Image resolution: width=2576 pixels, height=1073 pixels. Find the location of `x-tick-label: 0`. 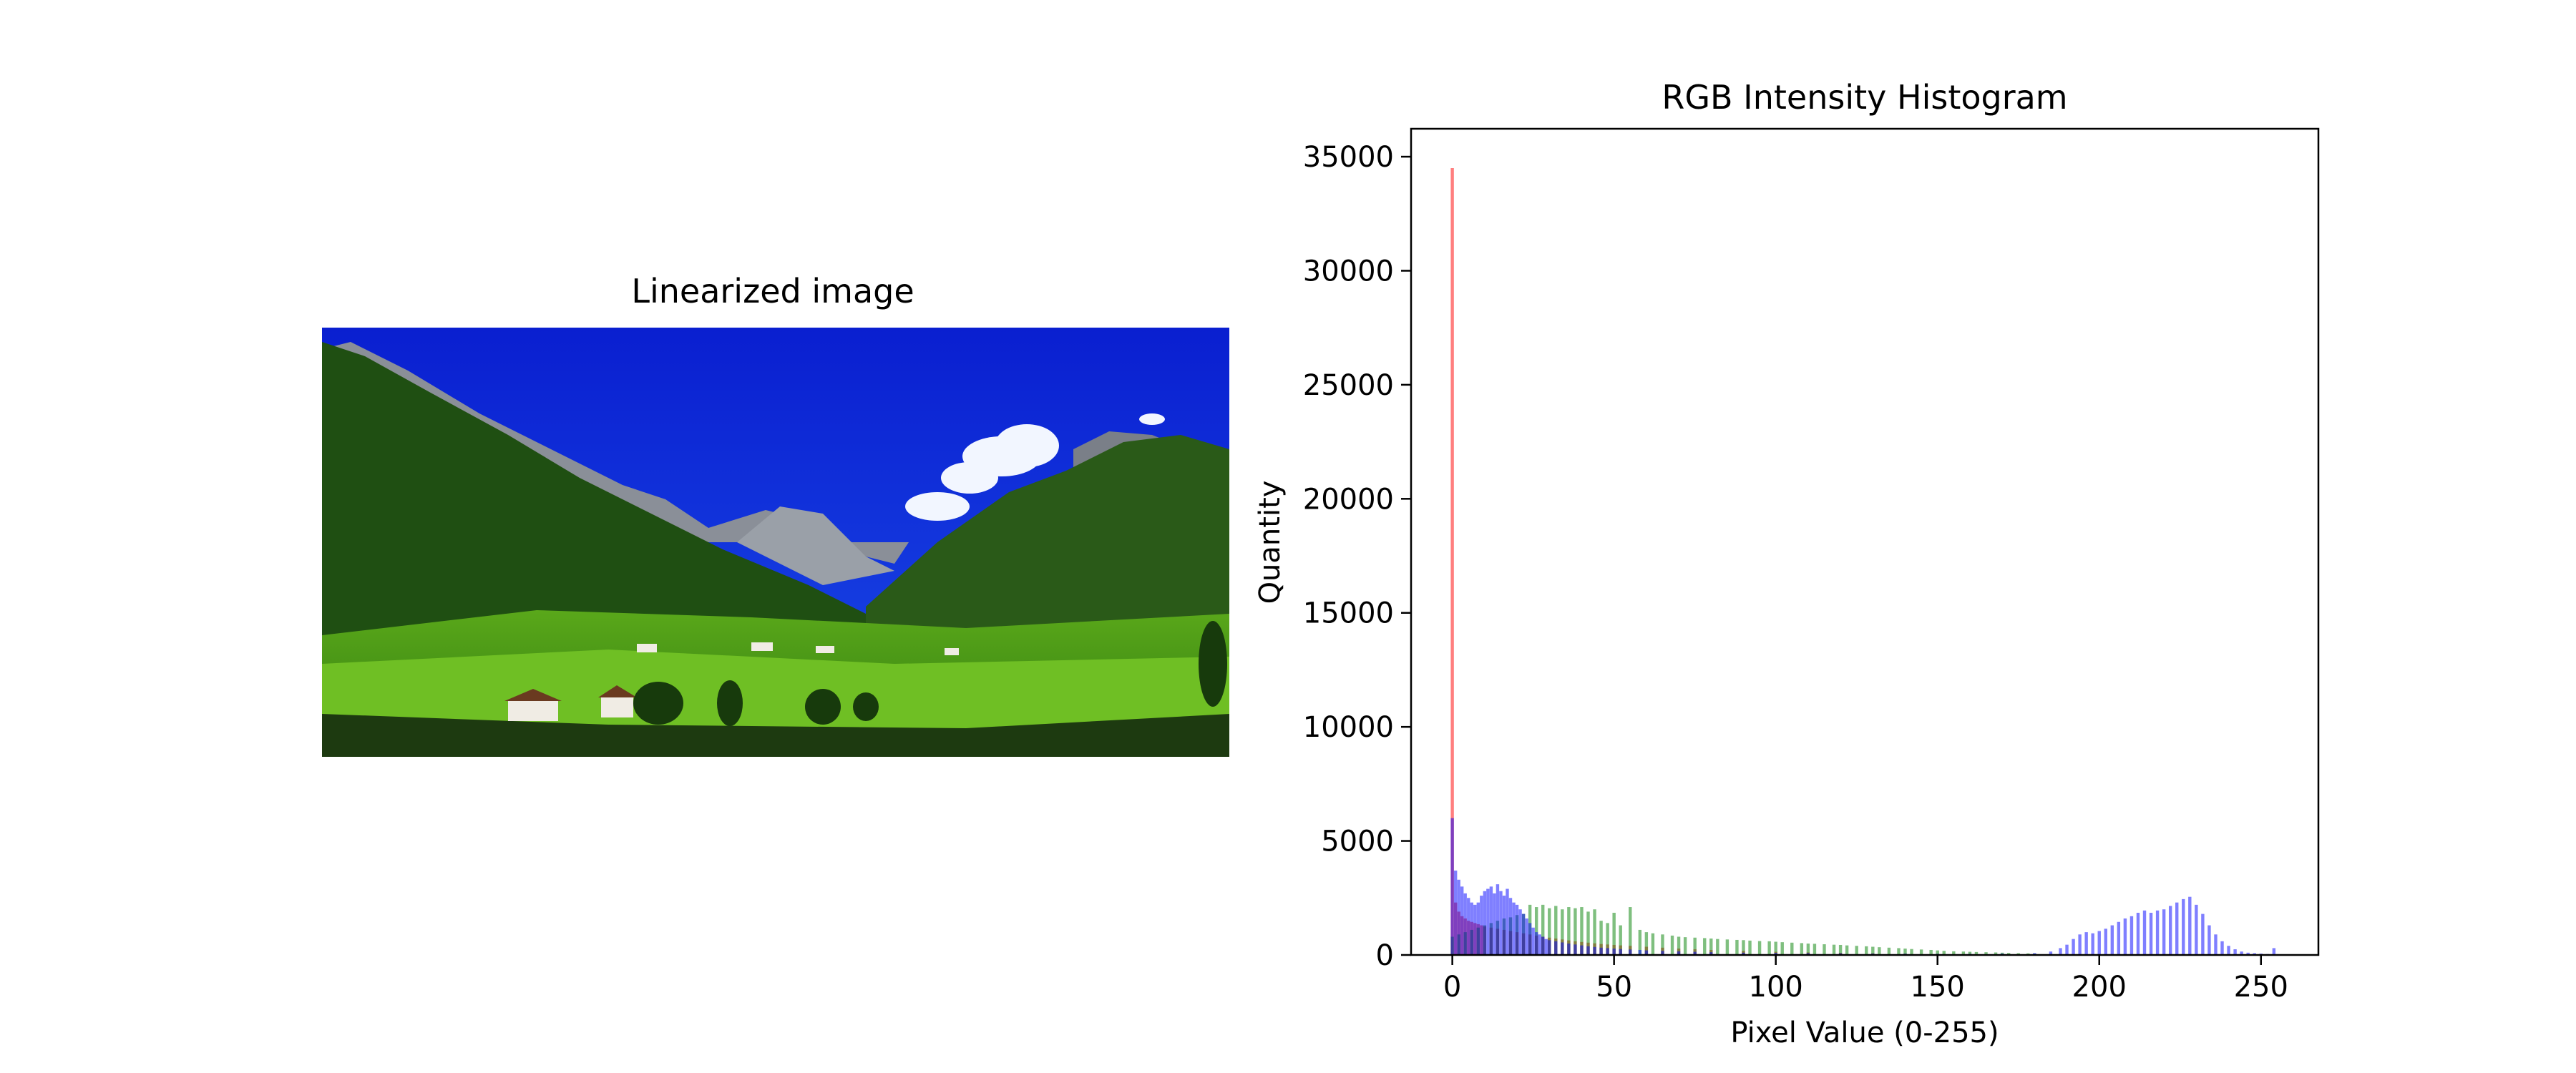

x-tick-label: 0 is located at coordinates (1452, 987).